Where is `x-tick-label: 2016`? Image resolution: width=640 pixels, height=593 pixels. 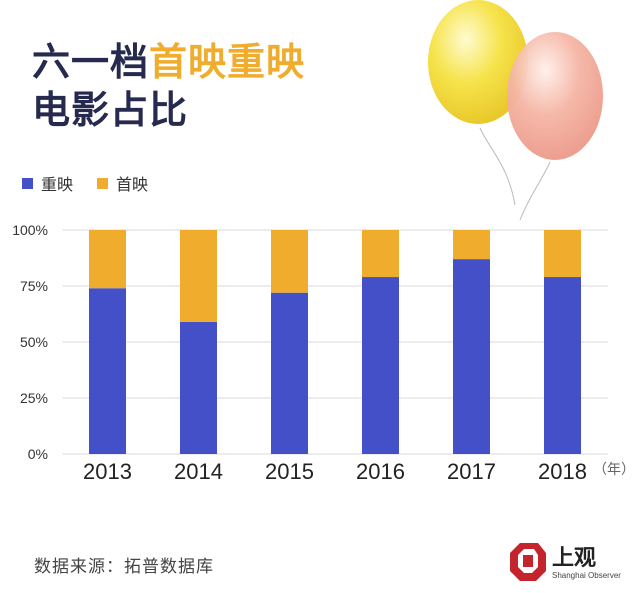
x-tick-label: 2016 is located at coordinates (380, 471).